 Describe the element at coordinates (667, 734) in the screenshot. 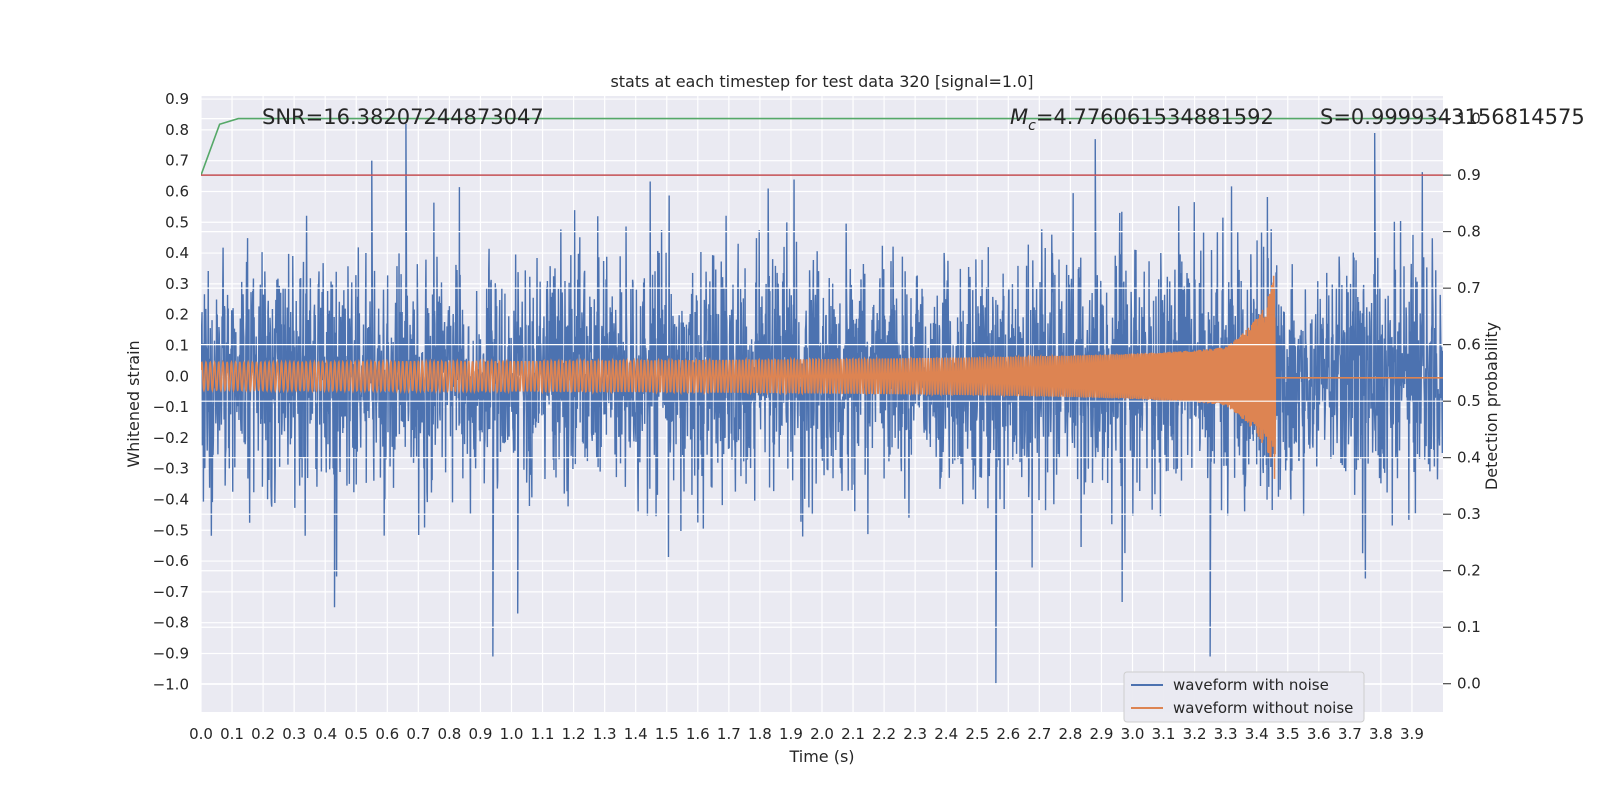

I see `x-tick-label: 1.5` at that location.